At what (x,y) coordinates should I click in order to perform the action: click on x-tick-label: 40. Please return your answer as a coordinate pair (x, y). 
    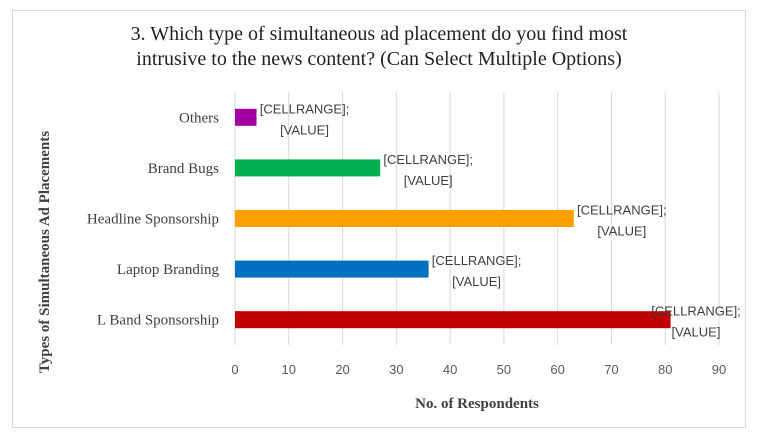
    Looking at the image, I should click on (450, 369).